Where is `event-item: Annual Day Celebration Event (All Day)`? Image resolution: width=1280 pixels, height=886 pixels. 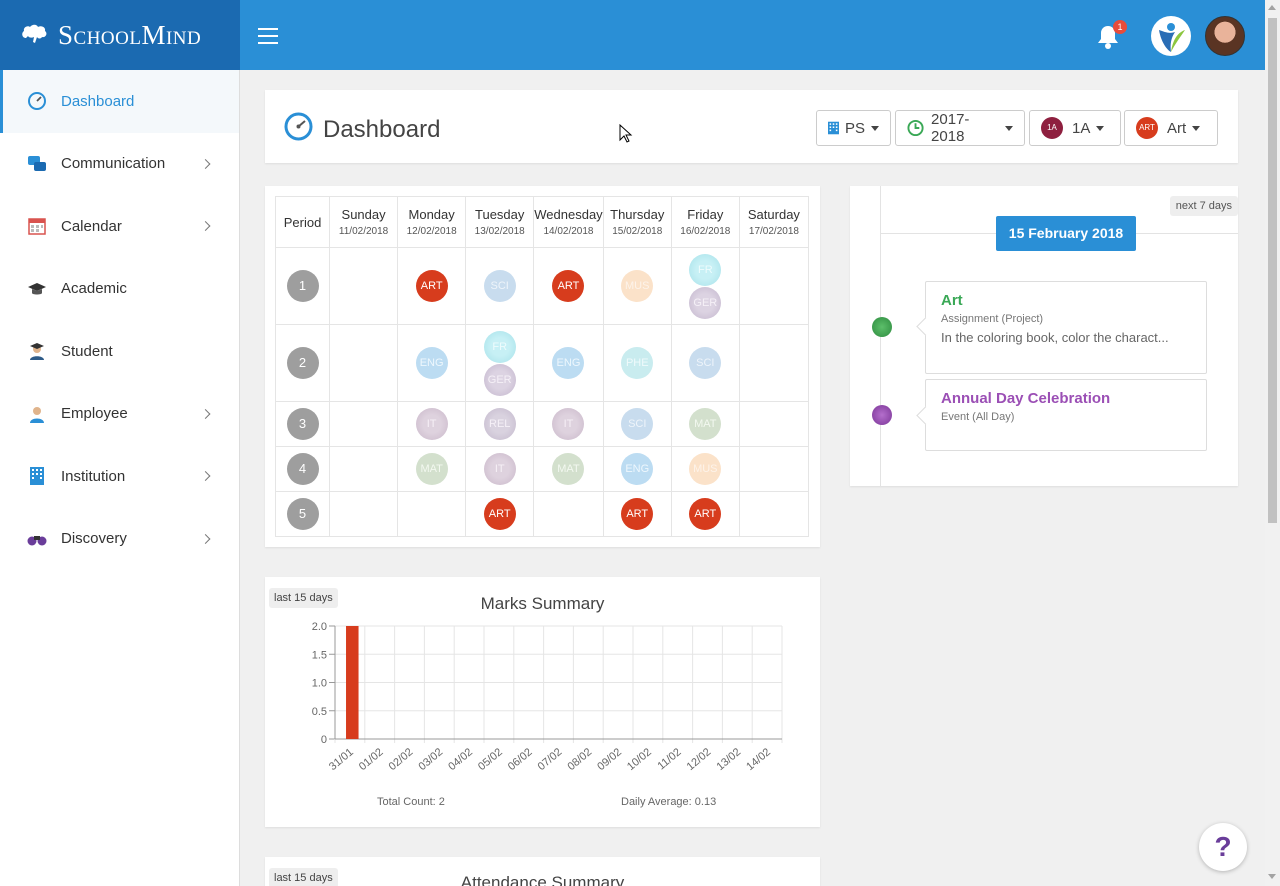 event-item: Annual Day Celebration Event (All Day) is located at coordinates (1066, 415).